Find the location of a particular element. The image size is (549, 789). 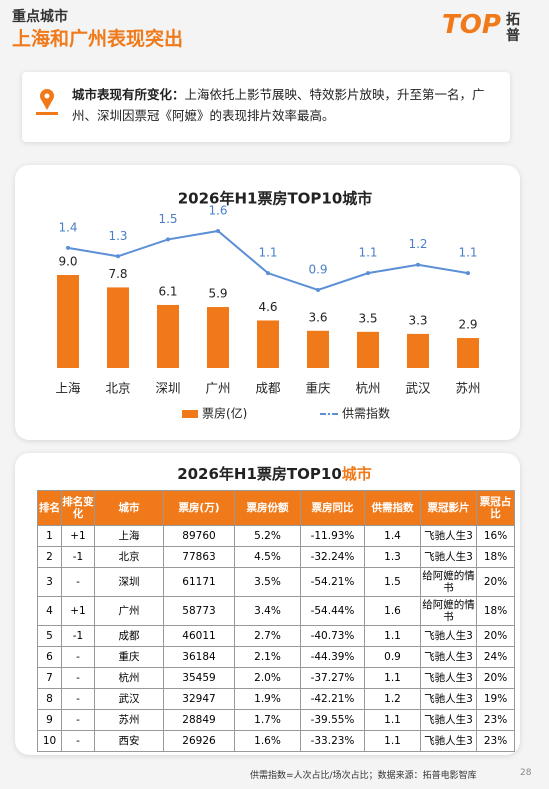

table-row: 8- 武汉 32947 1.9% -42.21% 1.2 飞驰人生3 19% is located at coordinates (276, 699).